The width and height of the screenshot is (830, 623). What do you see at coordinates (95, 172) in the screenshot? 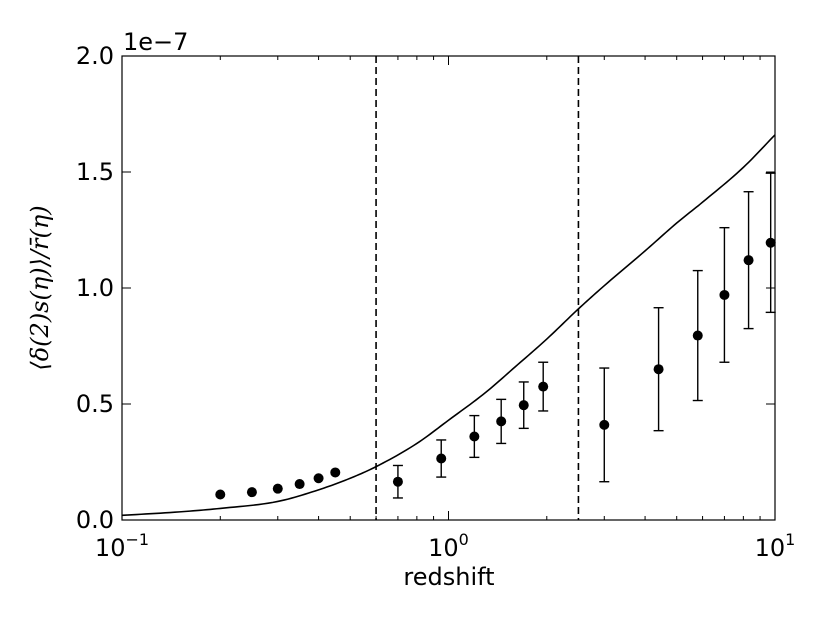
I see `y-tick-label-3: 1.5` at bounding box center [95, 172].